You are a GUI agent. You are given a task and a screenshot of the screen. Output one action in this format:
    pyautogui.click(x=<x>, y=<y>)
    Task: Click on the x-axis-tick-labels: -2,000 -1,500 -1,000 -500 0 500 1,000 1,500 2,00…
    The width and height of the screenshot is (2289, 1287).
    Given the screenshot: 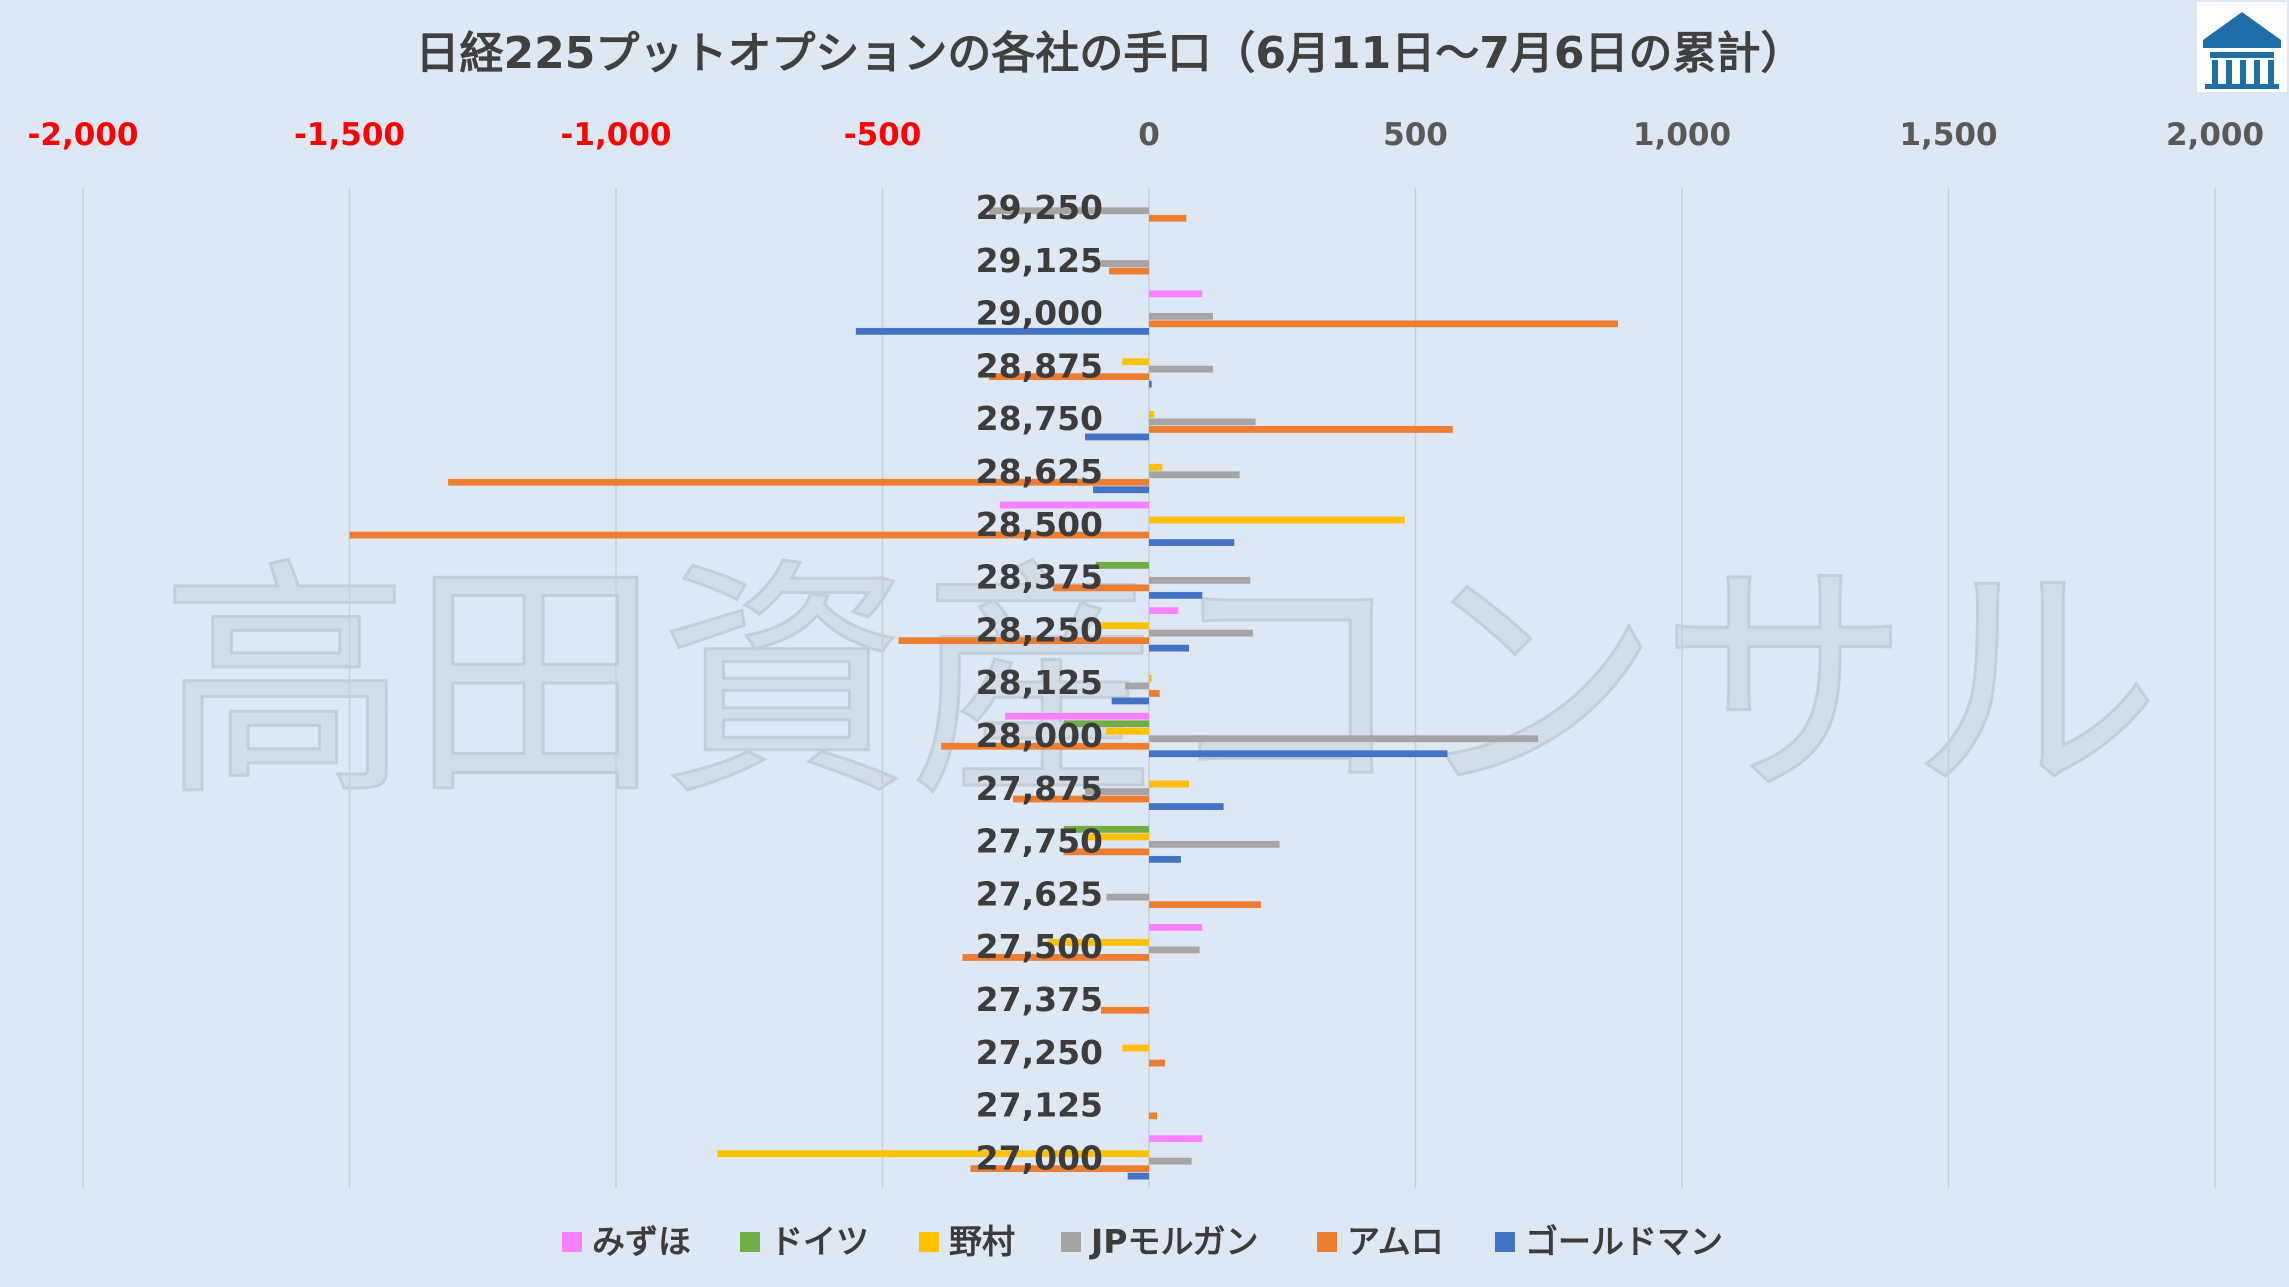 What is the action you would take?
    pyautogui.click(x=1146, y=135)
    